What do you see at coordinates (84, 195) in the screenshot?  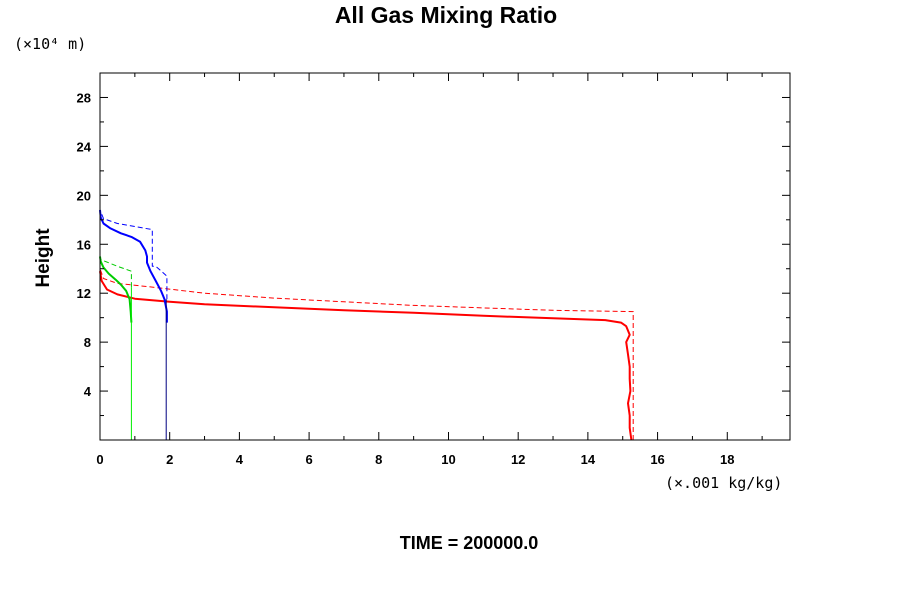 I see `y-tick-label: 20` at bounding box center [84, 195].